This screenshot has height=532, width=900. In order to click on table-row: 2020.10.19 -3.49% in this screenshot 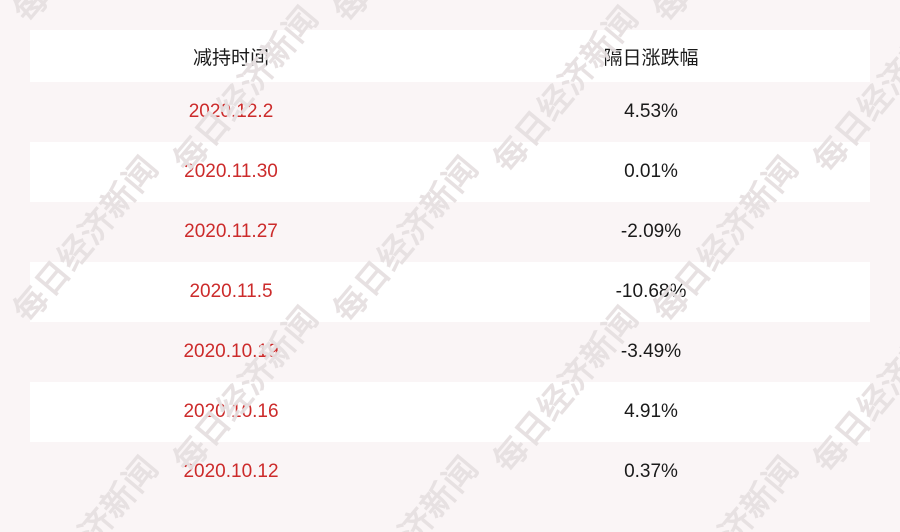, I will do `click(450, 352)`.